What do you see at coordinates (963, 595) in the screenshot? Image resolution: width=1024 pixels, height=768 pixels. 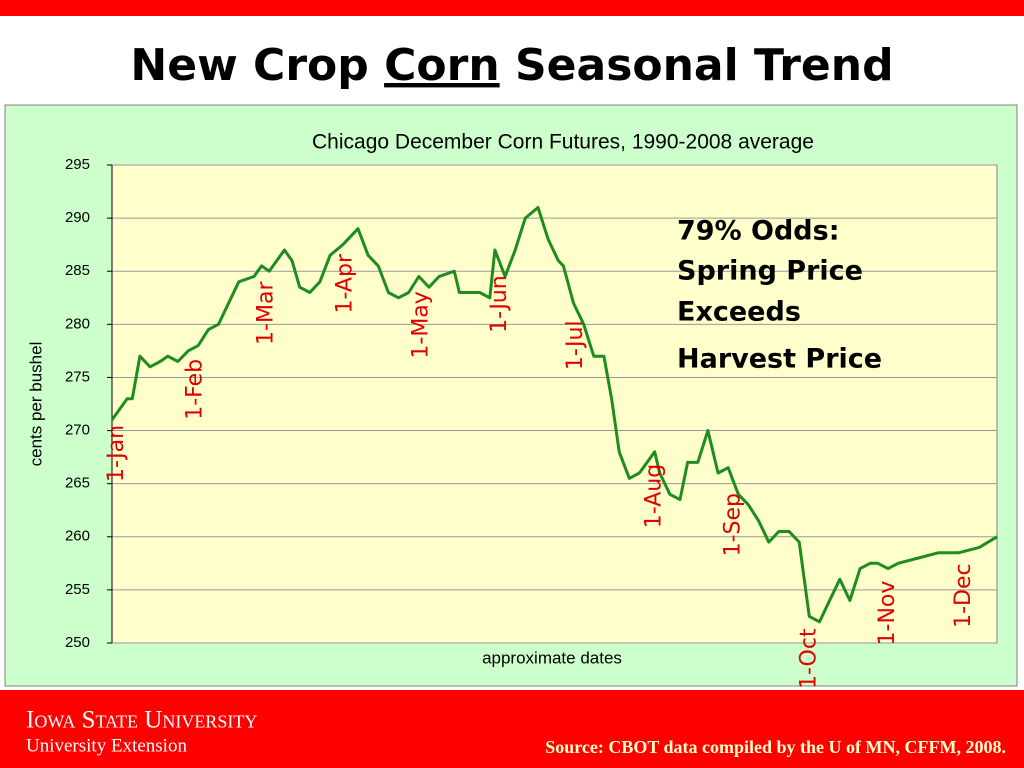 I see `date-label: 1-Dec` at bounding box center [963, 595].